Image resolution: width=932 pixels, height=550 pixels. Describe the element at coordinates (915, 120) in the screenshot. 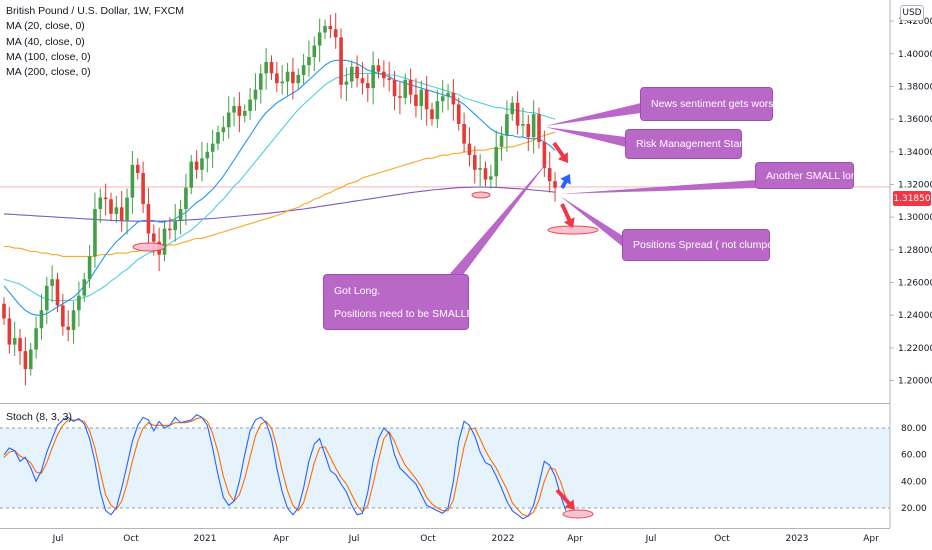

I see `price-tick-label: 1.36000` at that location.